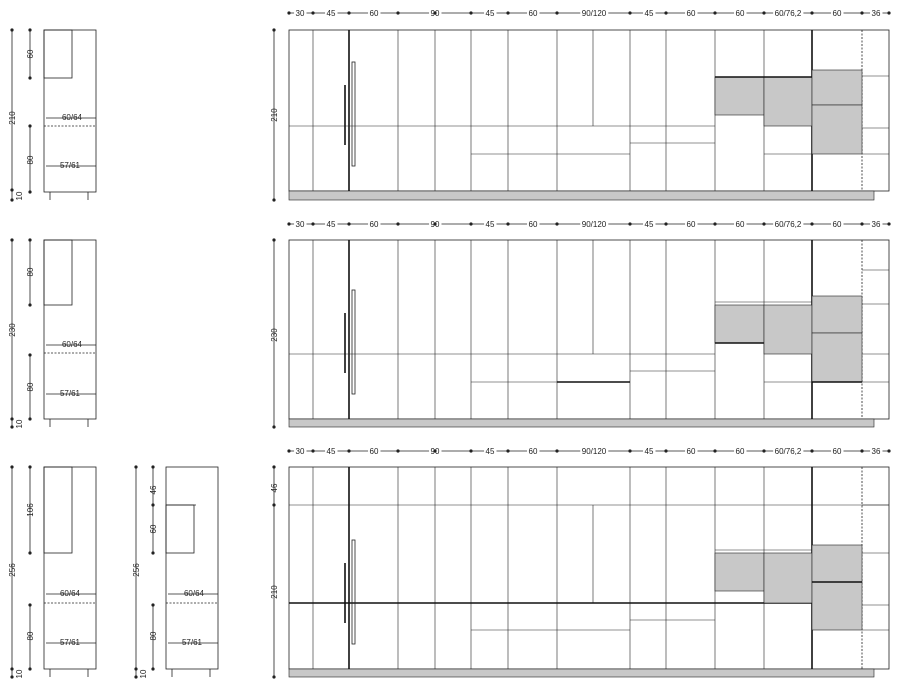 The height and width of the screenshot is (687, 898). Describe the element at coordinates (175, 572) in the screenshot. I see `side-view-row3-b: 256 10 46 60 80 60/64 57/61` at that location.